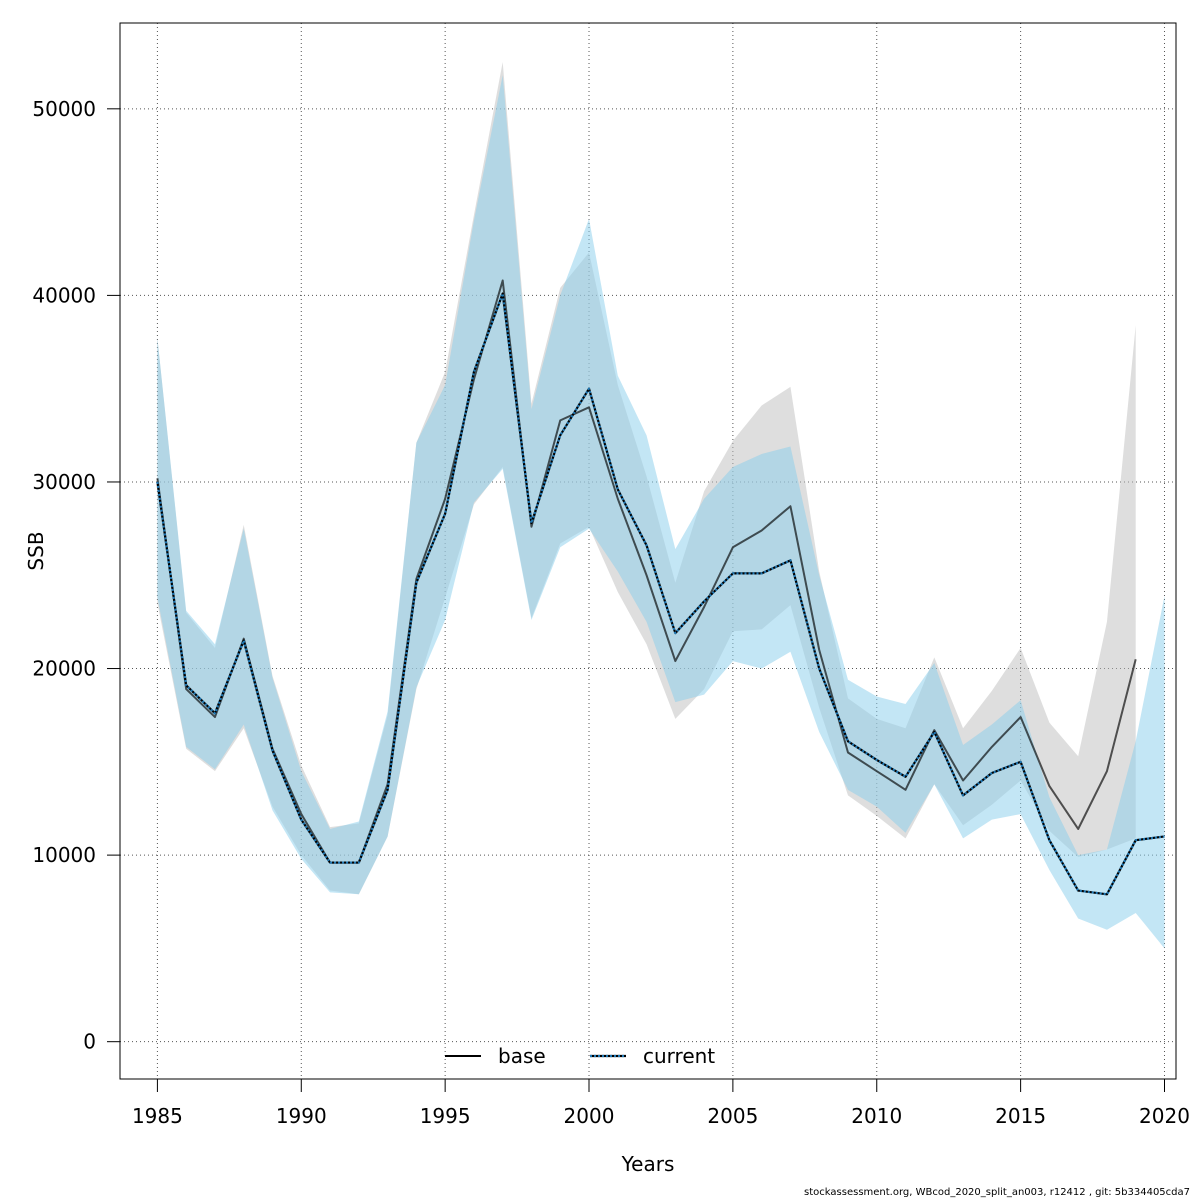  Describe the element at coordinates (157, 1116) in the screenshot. I see `x-tick-label: 1985` at that location.